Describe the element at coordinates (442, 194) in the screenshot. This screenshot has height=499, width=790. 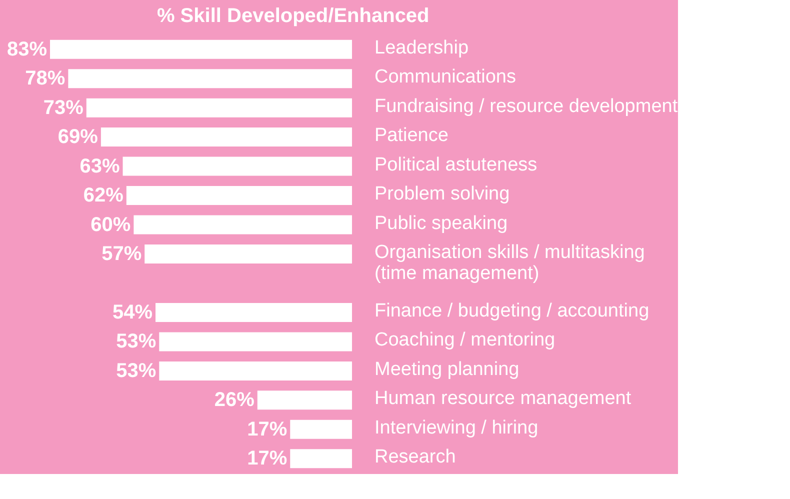
I see `y-tick-label: Problem solving` at that location.